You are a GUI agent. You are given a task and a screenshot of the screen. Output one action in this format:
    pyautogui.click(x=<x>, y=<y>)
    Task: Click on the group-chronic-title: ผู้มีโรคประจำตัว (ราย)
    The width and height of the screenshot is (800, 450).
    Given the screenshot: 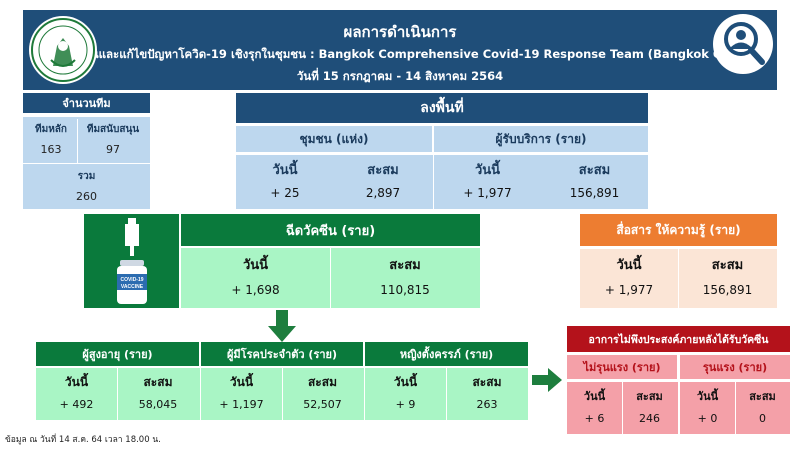 What is the action you would take?
    pyautogui.click(x=282, y=354)
    